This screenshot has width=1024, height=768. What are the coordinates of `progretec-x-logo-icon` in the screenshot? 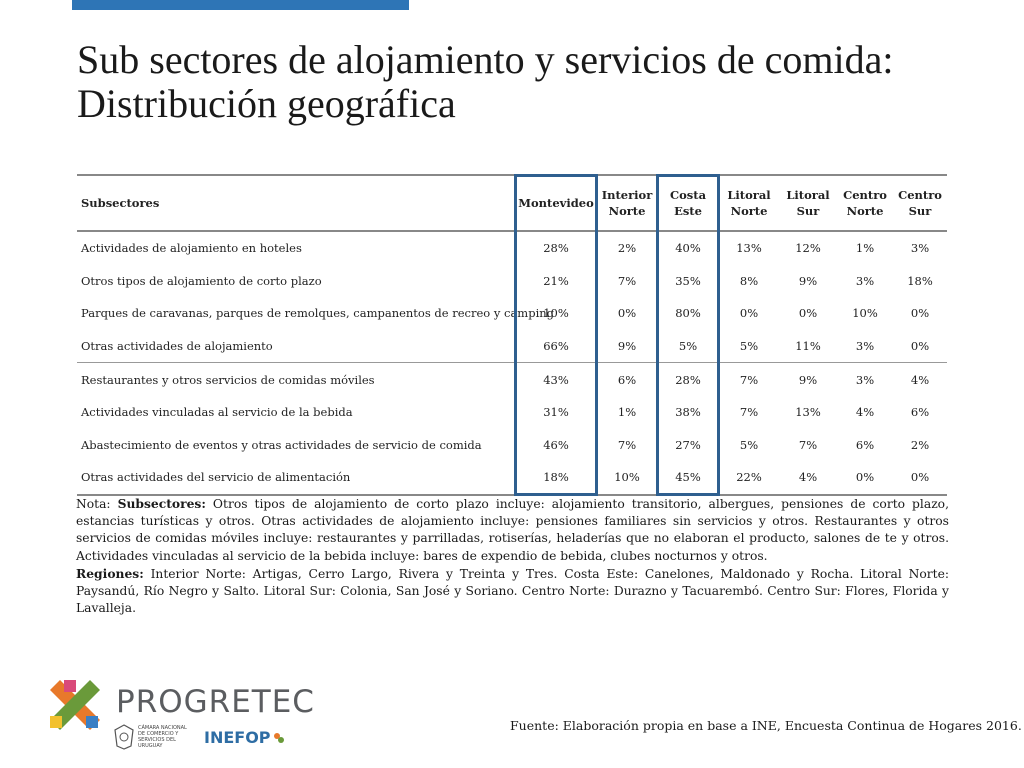 It's located at (75, 705).